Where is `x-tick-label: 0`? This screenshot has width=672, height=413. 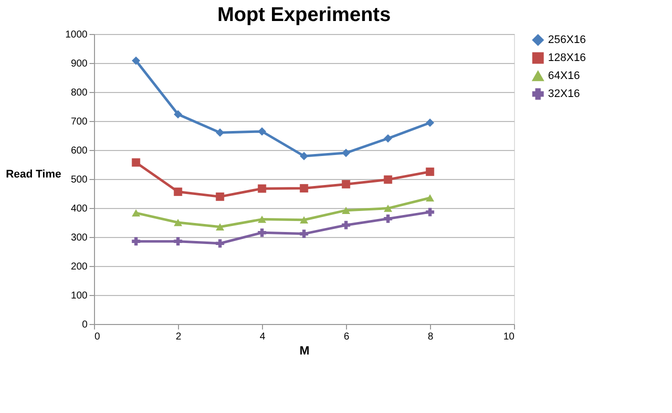
x-tick-label: 0 is located at coordinates (97, 337).